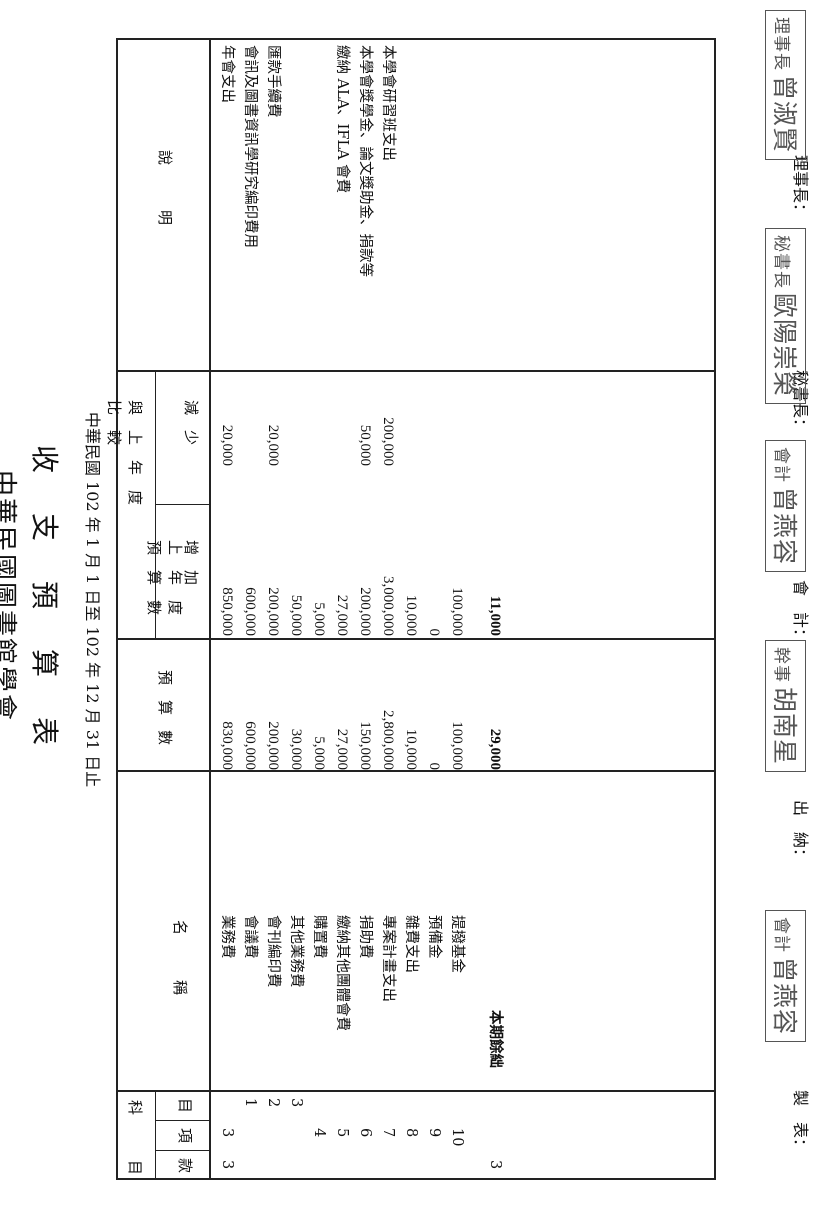 Image resolution: width=836 pixels, height=1205 pixels. I want to click on header-xiang: 項, so click(185, 1136).